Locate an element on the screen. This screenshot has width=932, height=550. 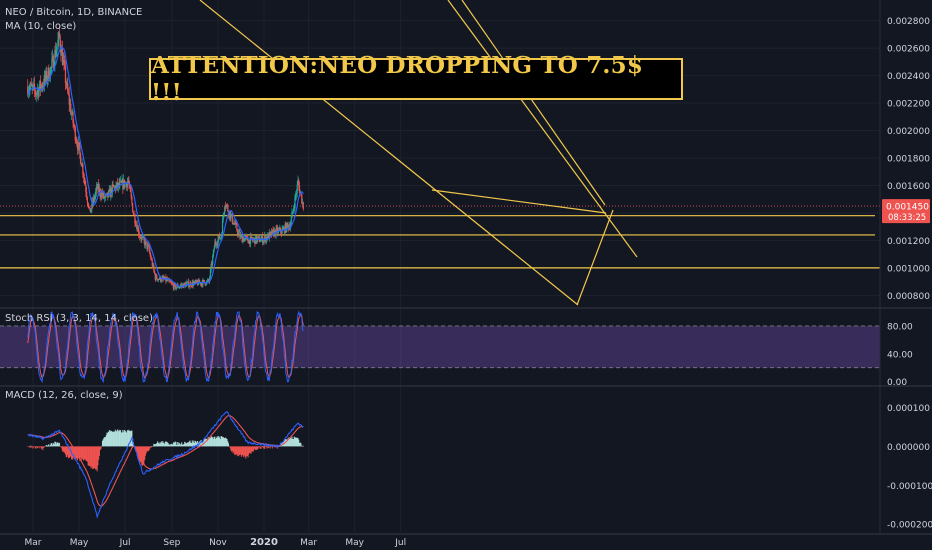
stoch-band is located at coordinates (440, 346).